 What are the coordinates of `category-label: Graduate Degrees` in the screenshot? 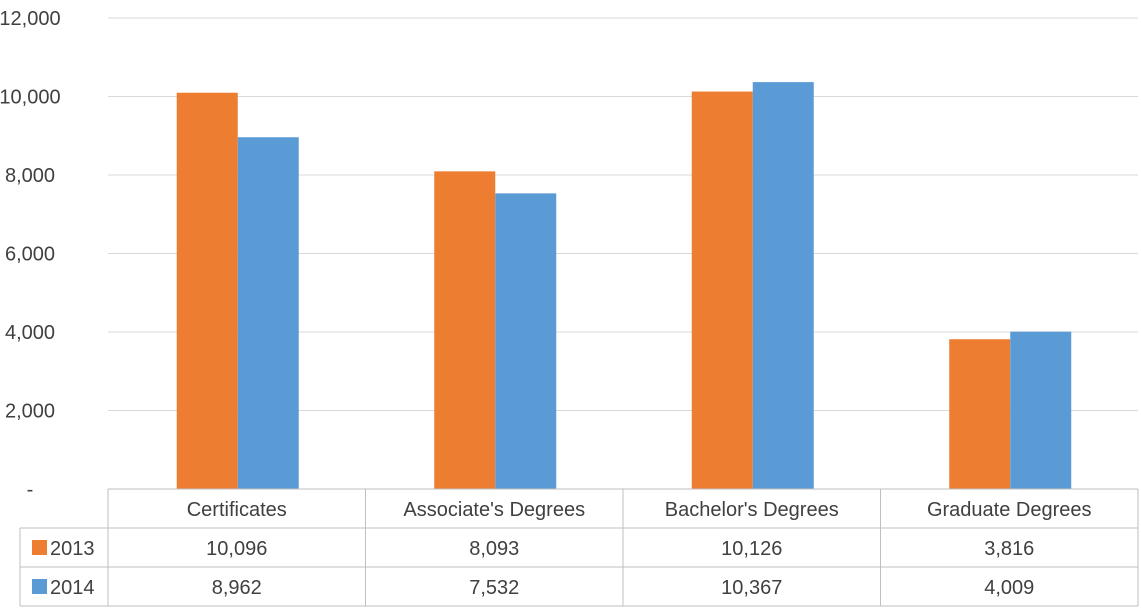 It's located at (1009, 510).